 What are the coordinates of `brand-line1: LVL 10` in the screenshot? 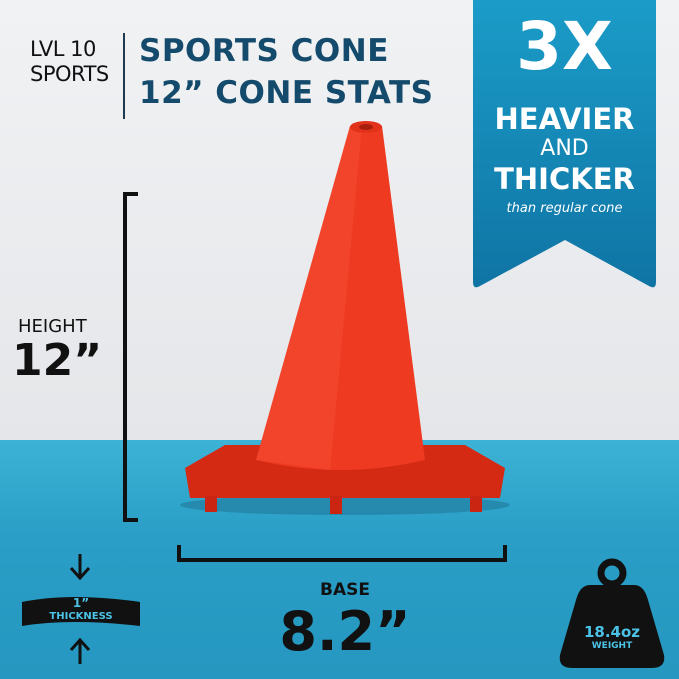 It's located at (63, 49).